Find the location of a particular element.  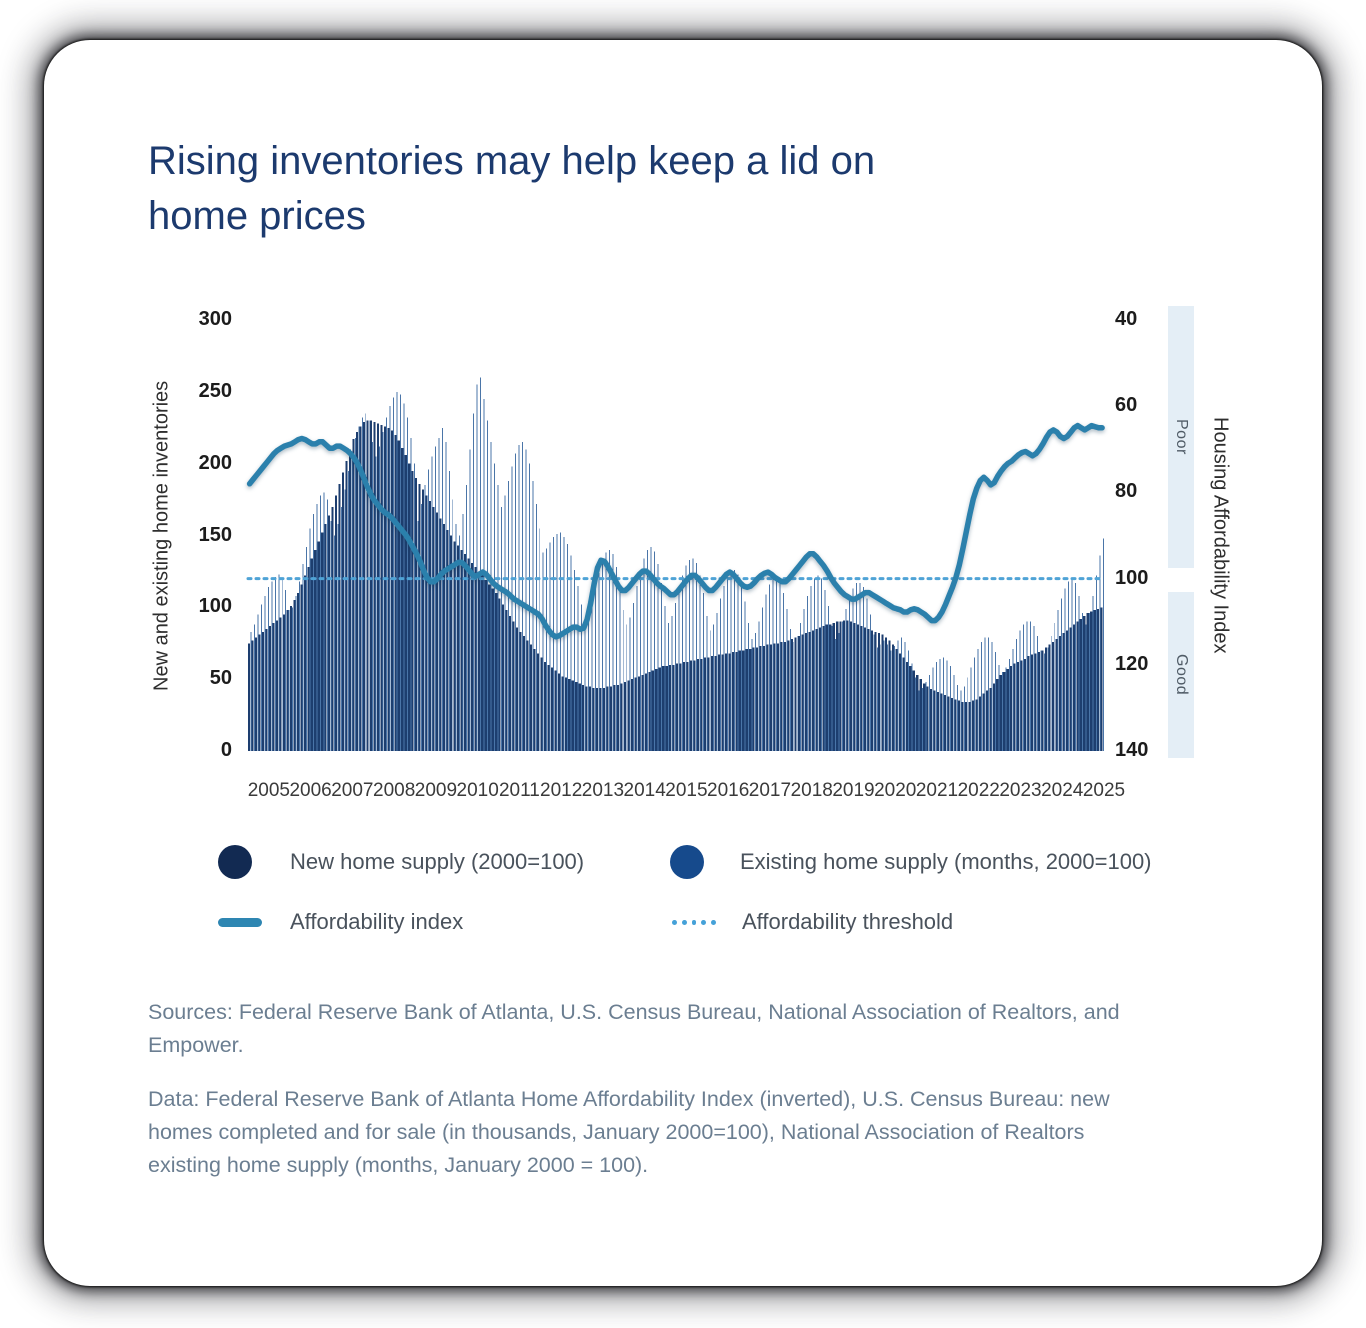

right-axis-title: Housing Affordability Index is located at coordinates (1220, 535).